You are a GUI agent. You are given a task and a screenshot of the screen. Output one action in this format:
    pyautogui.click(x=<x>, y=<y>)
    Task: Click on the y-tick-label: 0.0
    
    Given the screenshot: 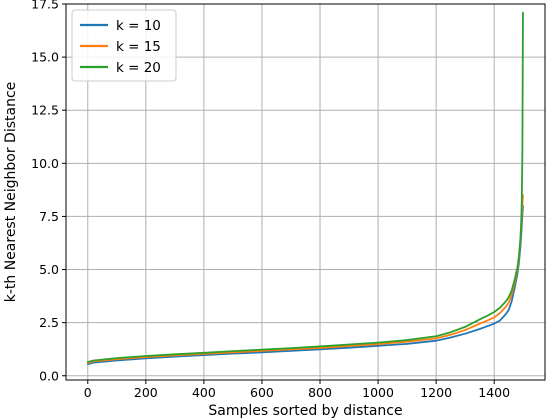 What is the action you would take?
    pyautogui.click(x=49, y=375)
    